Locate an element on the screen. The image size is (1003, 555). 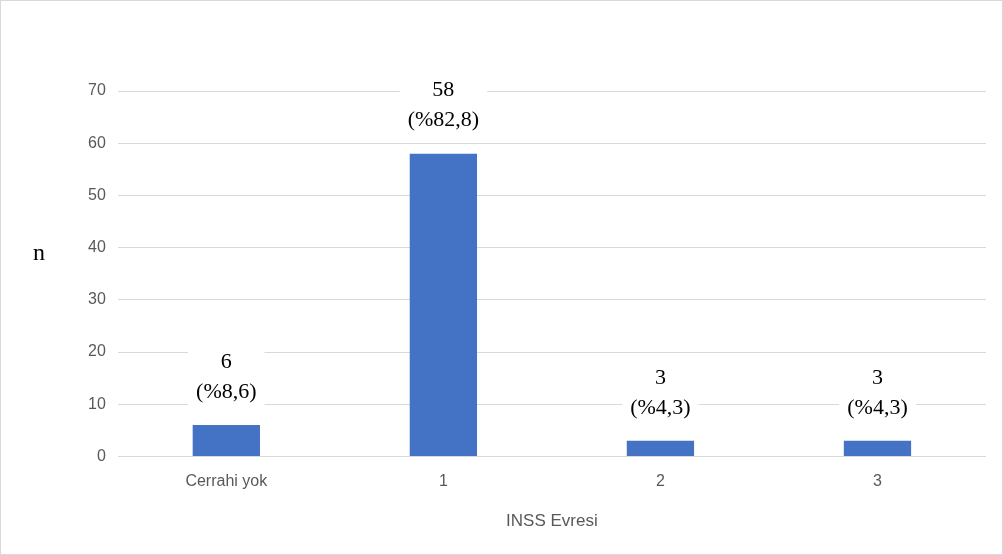
x-tick-label: 1 is located at coordinates (443, 481).